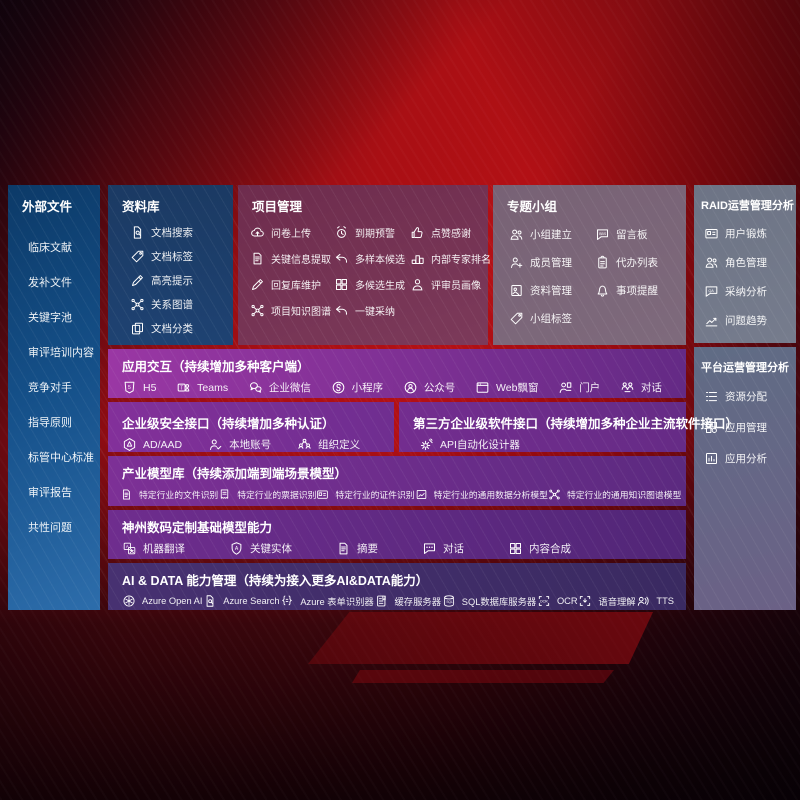  Describe the element at coordinates (417, 285) in the screenshot. I see `person-icon` at that location.